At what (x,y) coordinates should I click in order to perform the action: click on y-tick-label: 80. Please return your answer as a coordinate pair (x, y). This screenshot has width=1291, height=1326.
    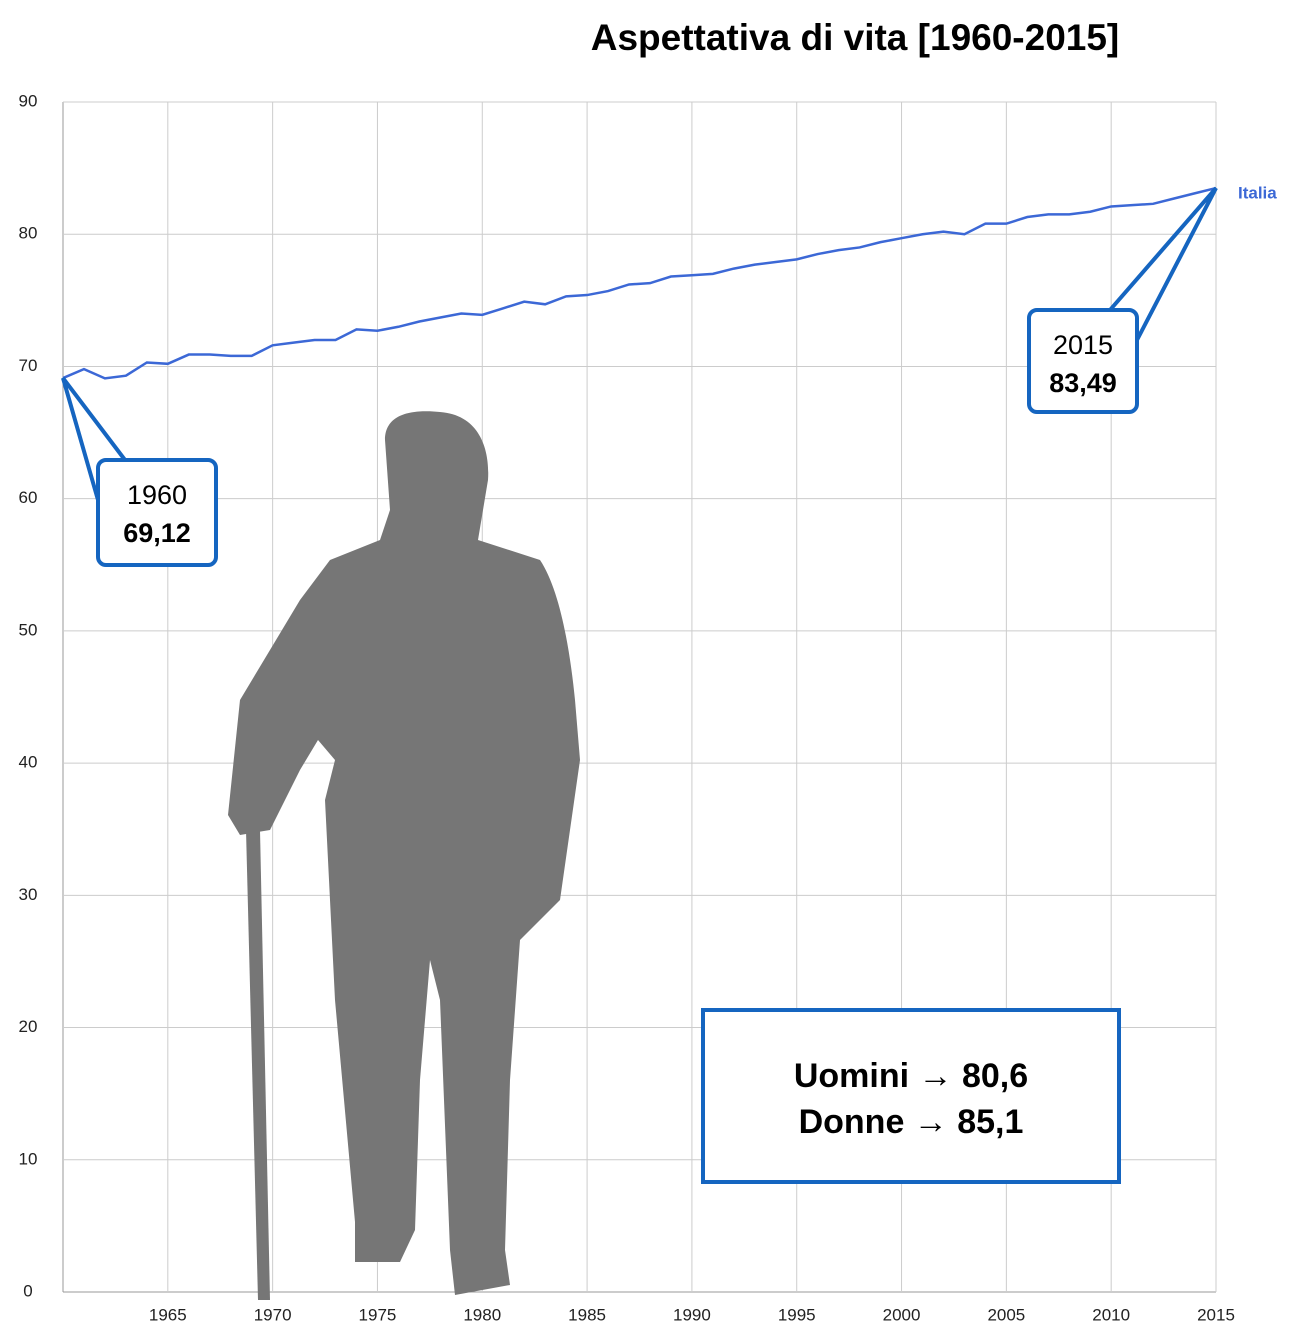
    Looking at the image, I should click on (28, 233).